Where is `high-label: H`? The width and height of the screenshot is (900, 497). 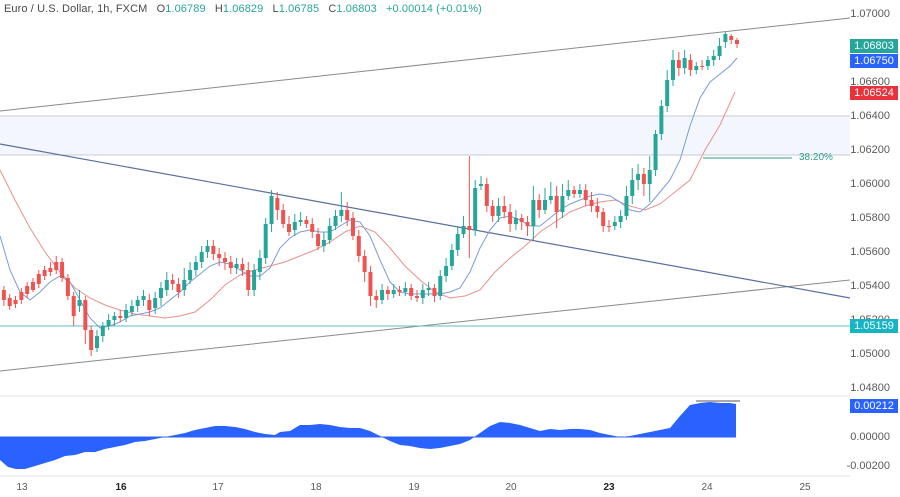
high-label: H is located at coordinates (218, 9).